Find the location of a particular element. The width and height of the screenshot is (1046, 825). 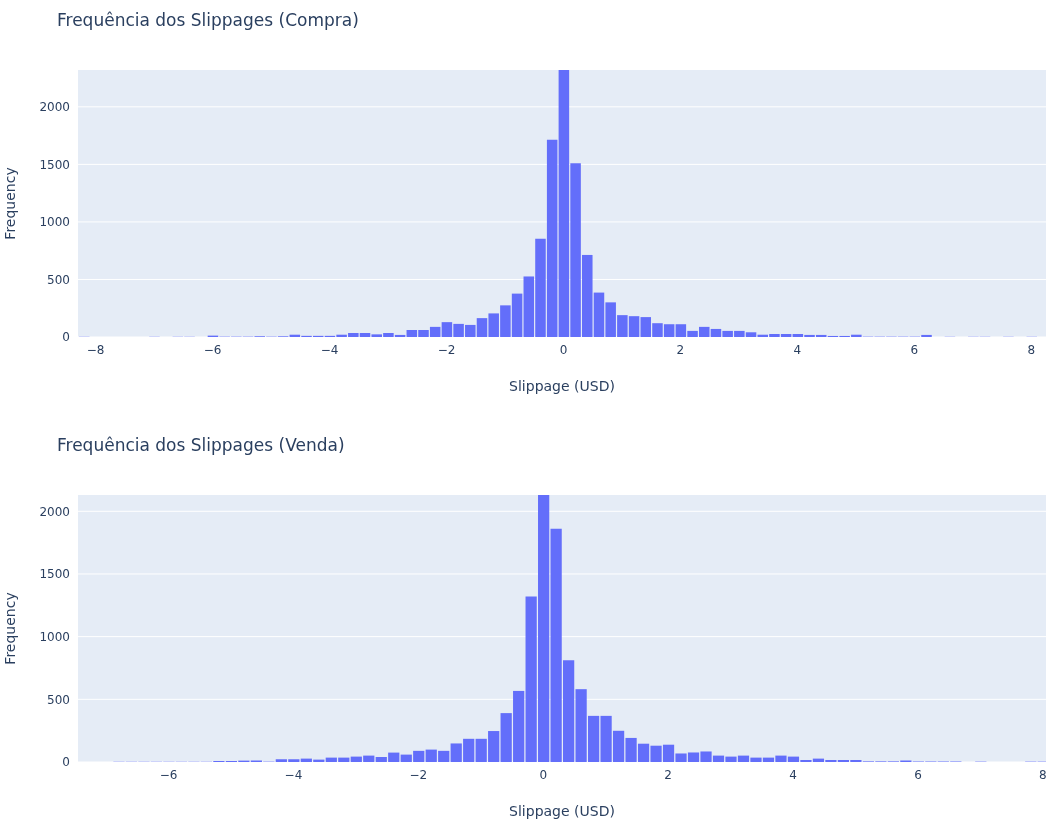

x-tick-label: −8 is located at coordinates (95, 349).